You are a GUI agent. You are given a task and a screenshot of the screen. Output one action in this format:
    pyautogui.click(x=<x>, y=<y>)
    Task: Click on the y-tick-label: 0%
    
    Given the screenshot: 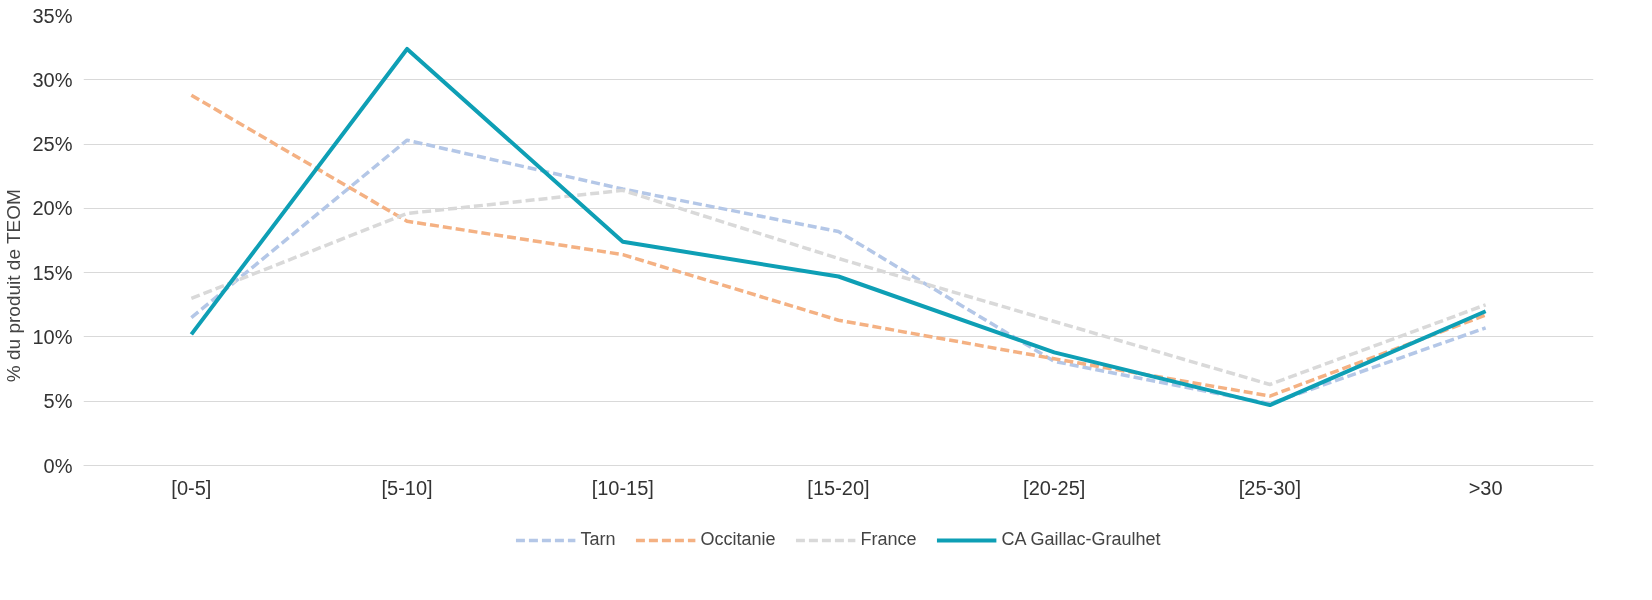 What is the action you would take?
    pyautogui.click(x=58, y=465)
    